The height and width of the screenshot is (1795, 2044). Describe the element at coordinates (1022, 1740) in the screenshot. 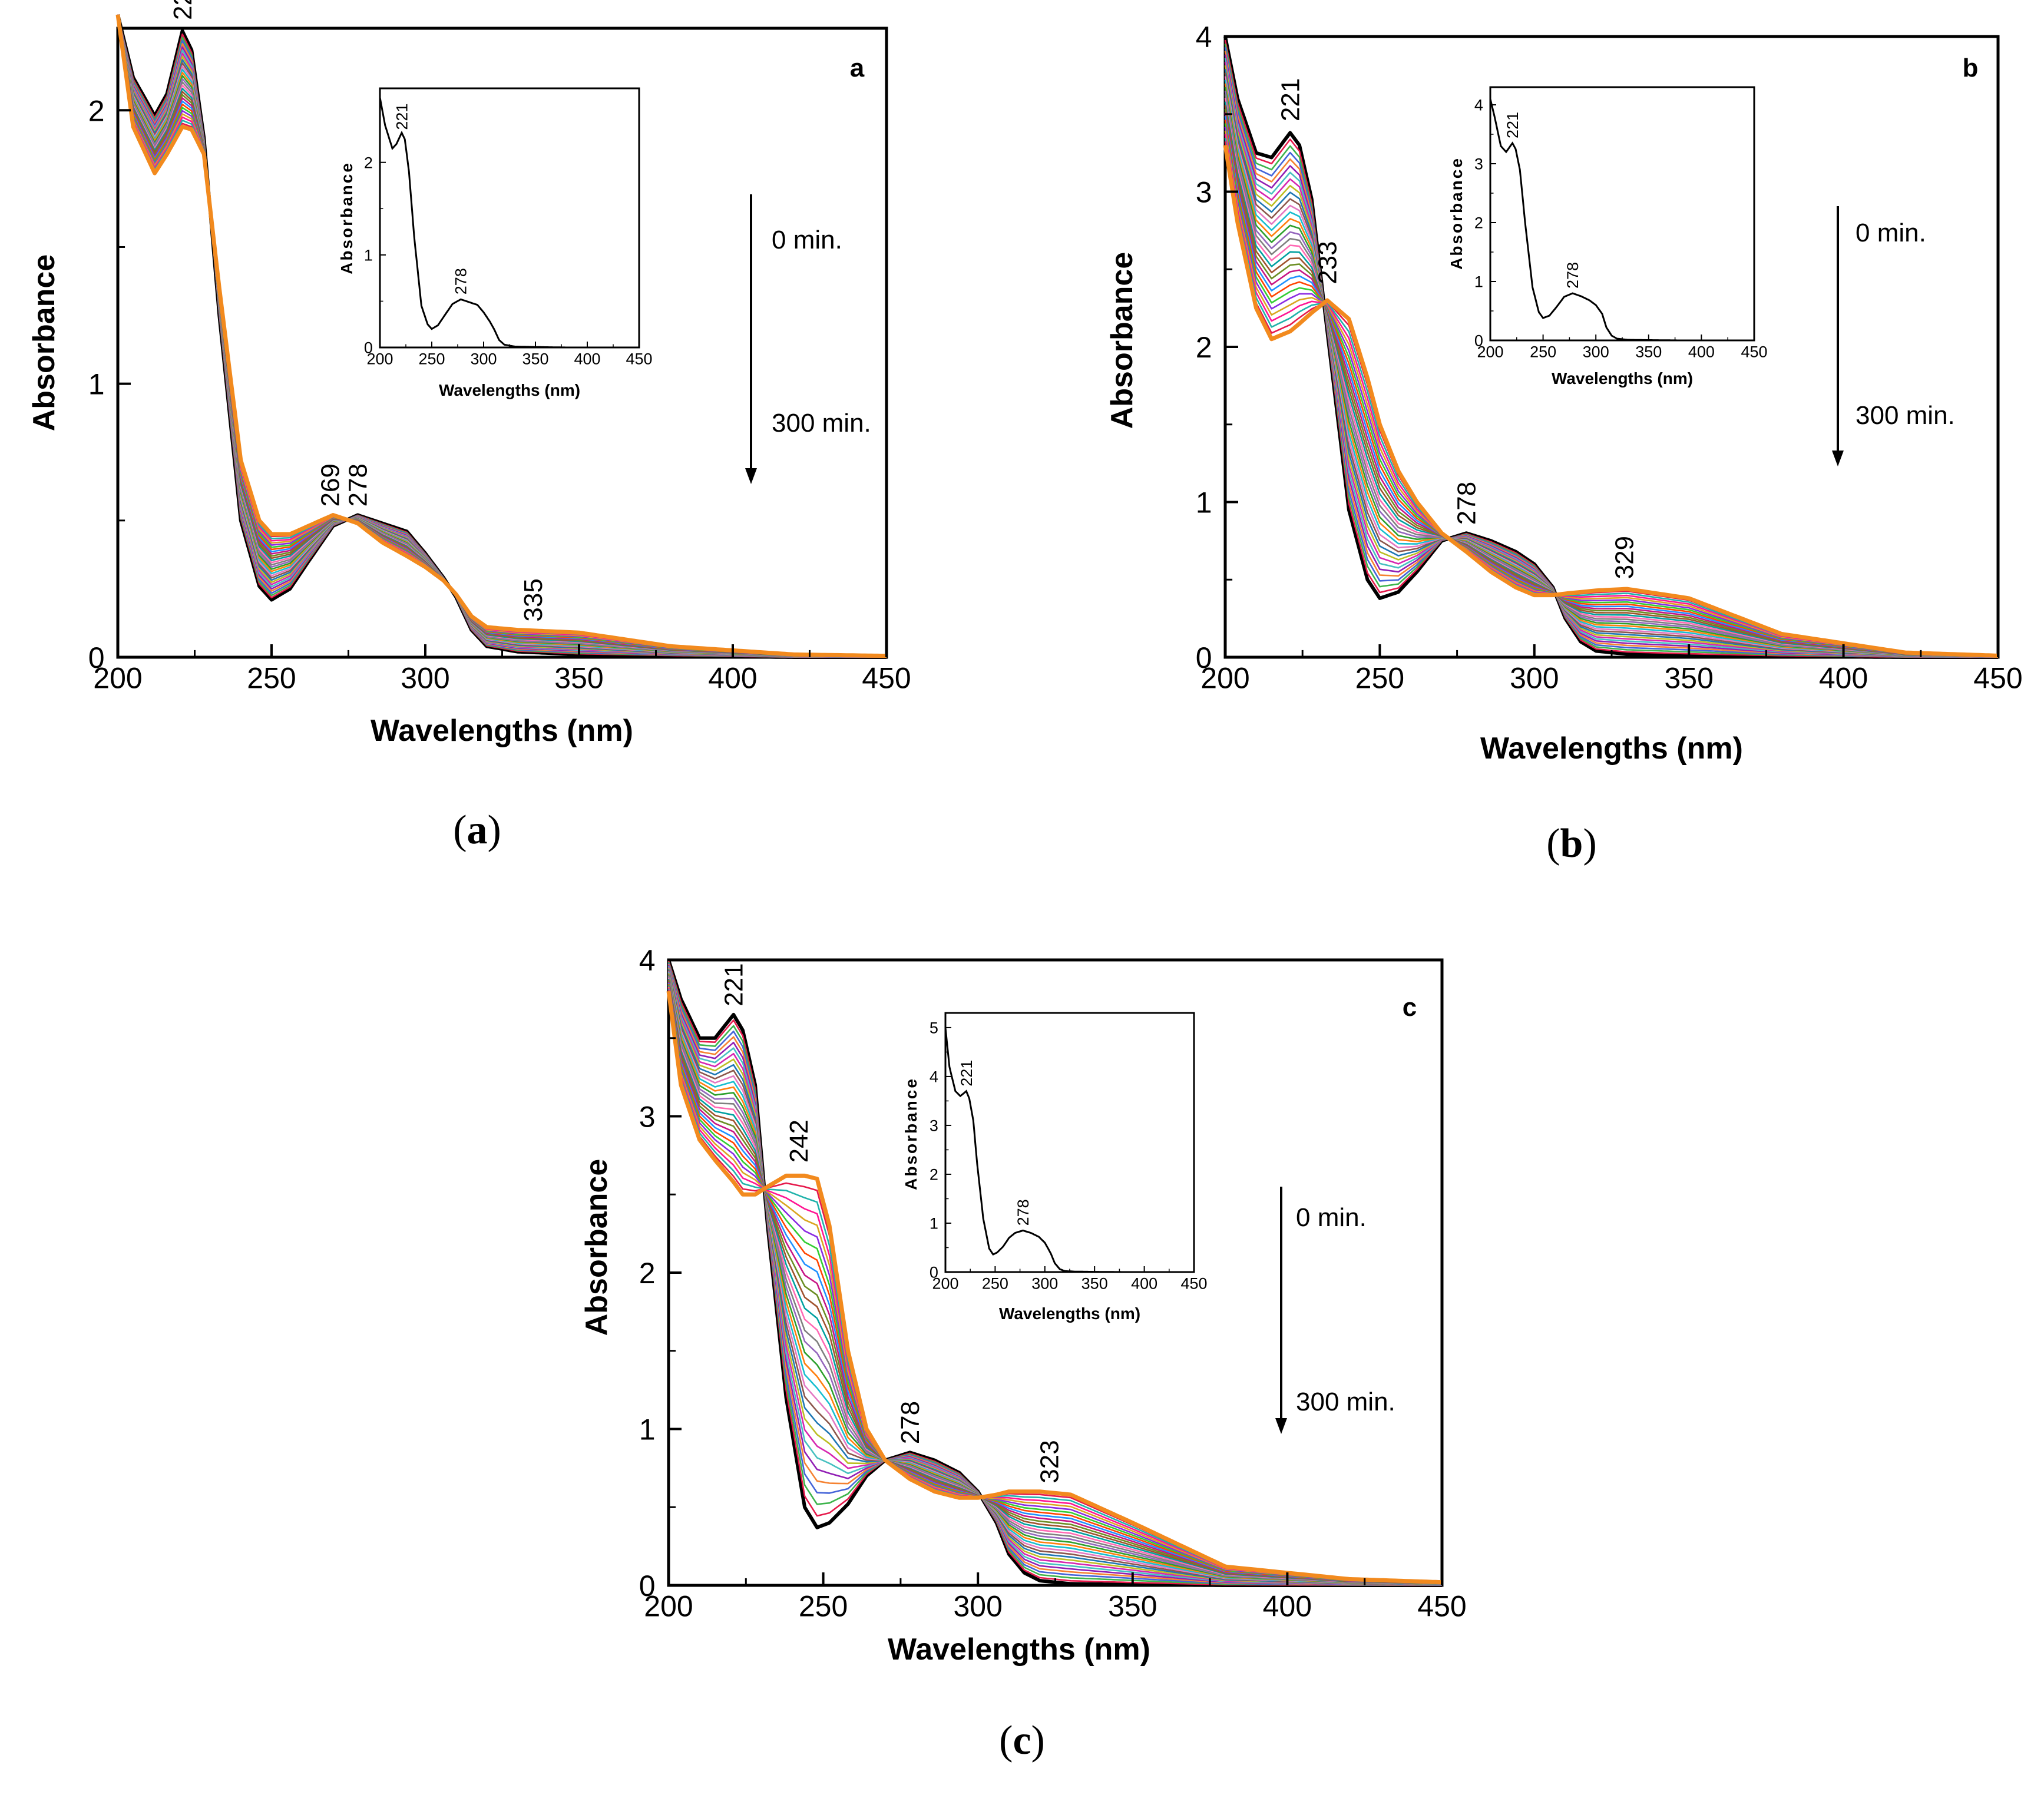

I see `panel-c-caption: (c)` at that location.